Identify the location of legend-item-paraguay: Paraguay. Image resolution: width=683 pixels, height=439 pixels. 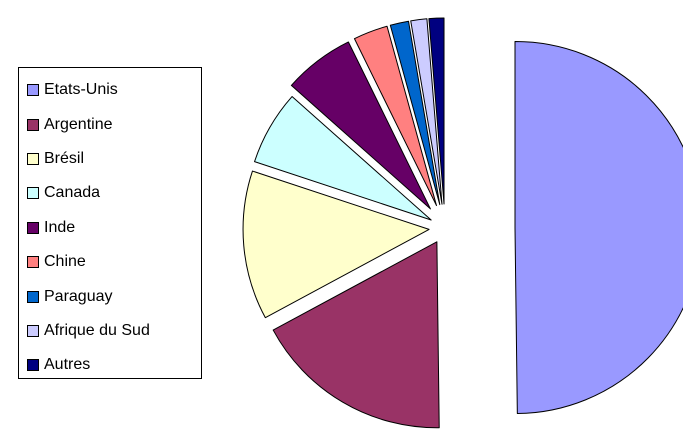
(110, 296).